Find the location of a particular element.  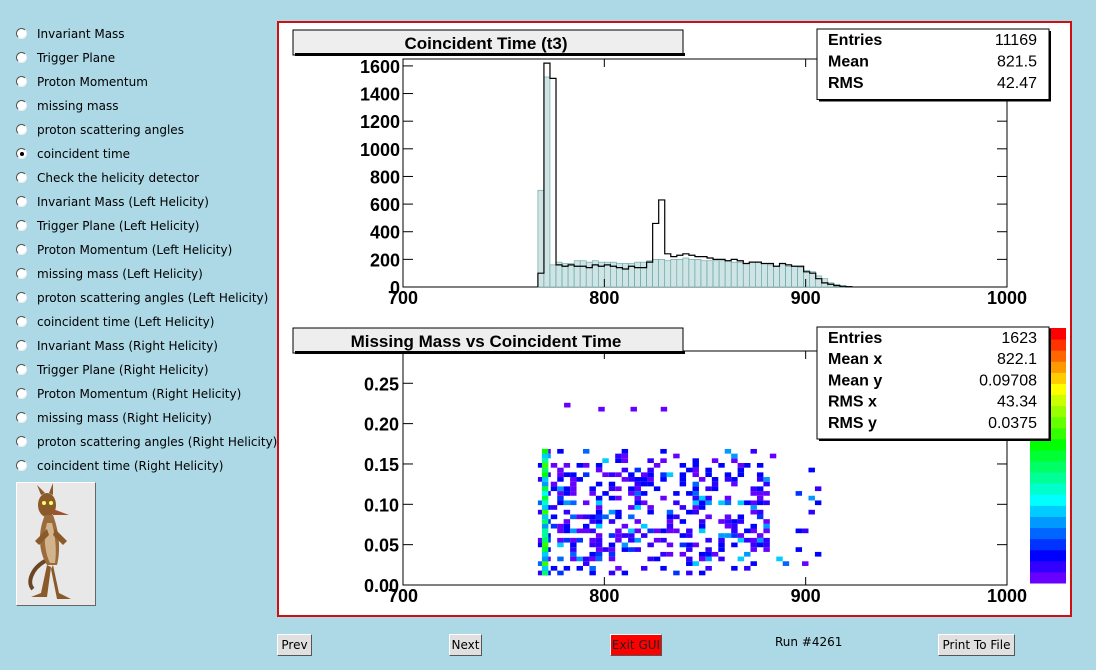

menu-option: missing mass is located at coordinates (141, 108).